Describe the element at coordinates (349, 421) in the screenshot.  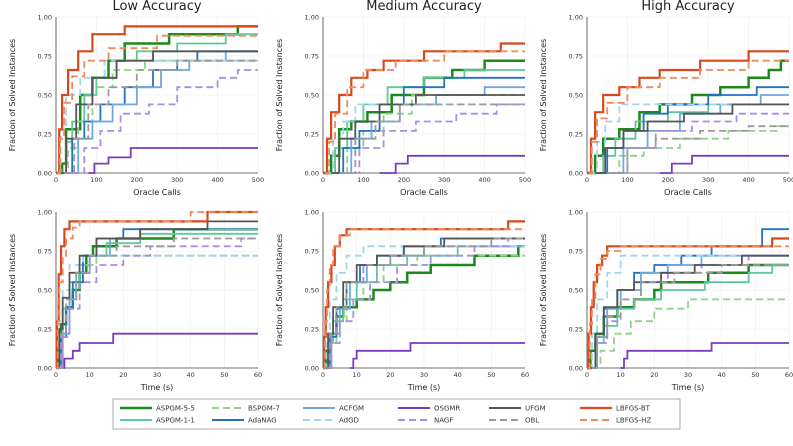
I see `legend-label: AdGD` at that location.